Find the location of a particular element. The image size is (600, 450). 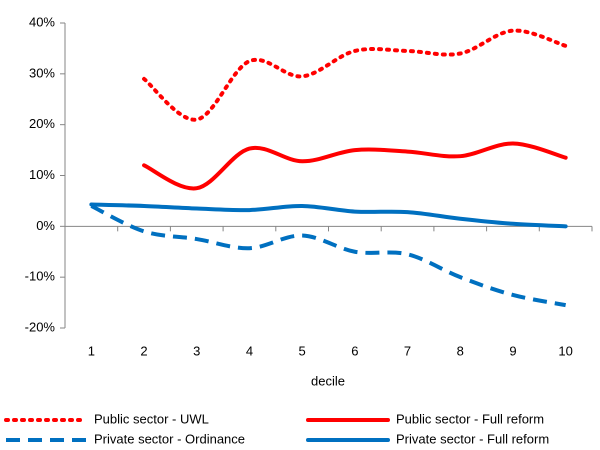

legend-label: Private sector - Ordinance is located at coordinates (169, 438).